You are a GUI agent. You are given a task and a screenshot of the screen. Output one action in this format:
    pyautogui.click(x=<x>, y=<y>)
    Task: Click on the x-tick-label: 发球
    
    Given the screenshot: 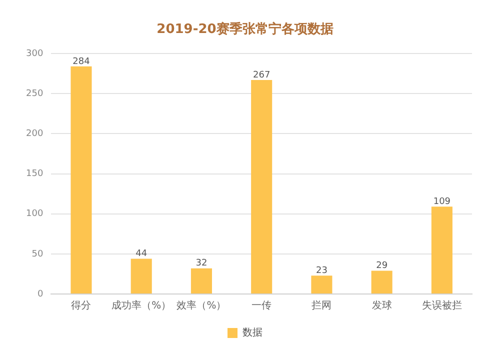 What is the action you would take?
    pyautogui.click(x=382, y=306)
    